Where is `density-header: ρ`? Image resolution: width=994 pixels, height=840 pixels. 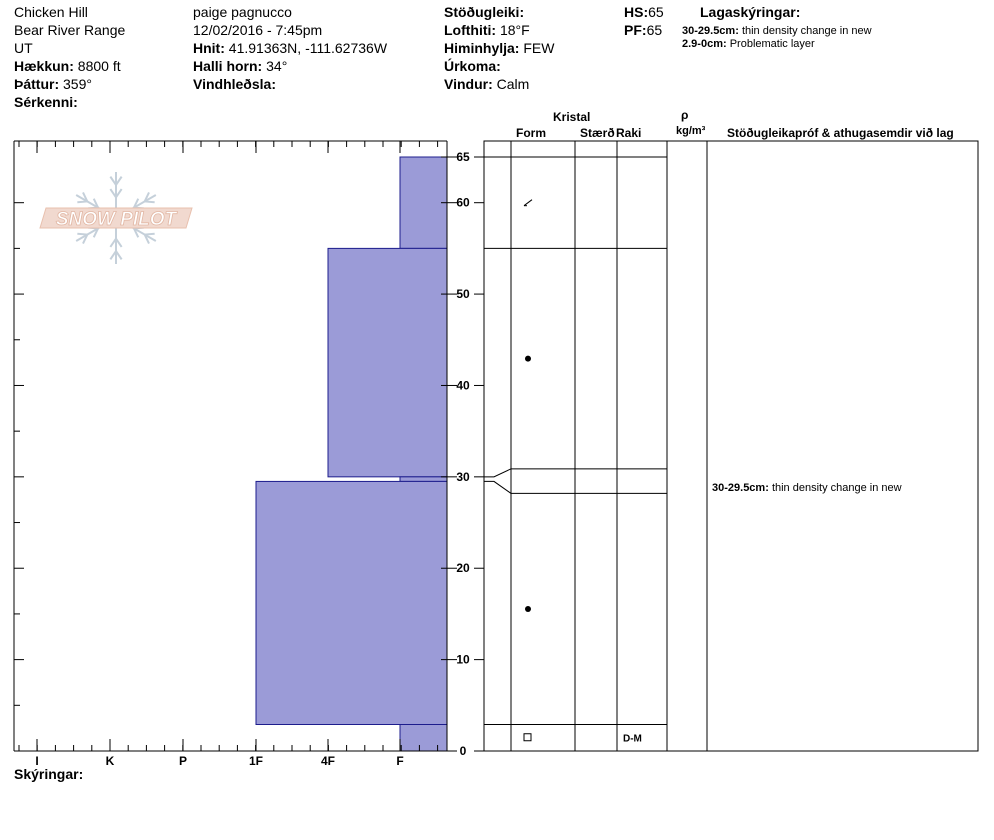 density-header: ρ is located at coordinates (685, 115).